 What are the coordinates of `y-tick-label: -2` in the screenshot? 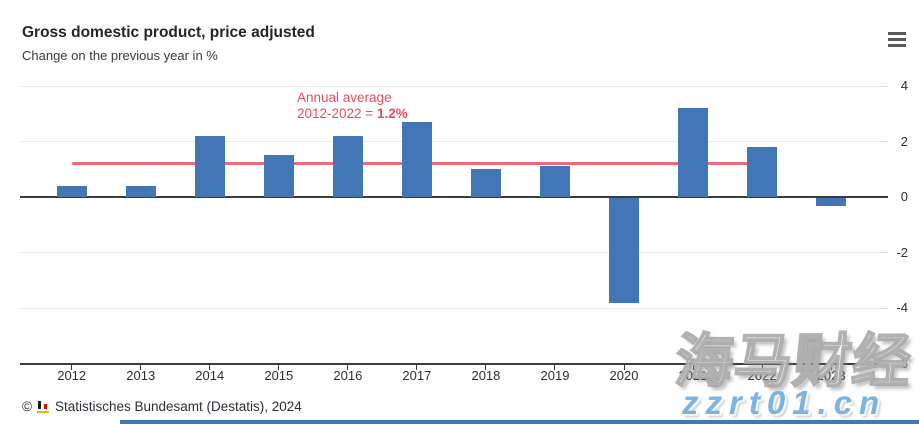 It's located at (902, 252).